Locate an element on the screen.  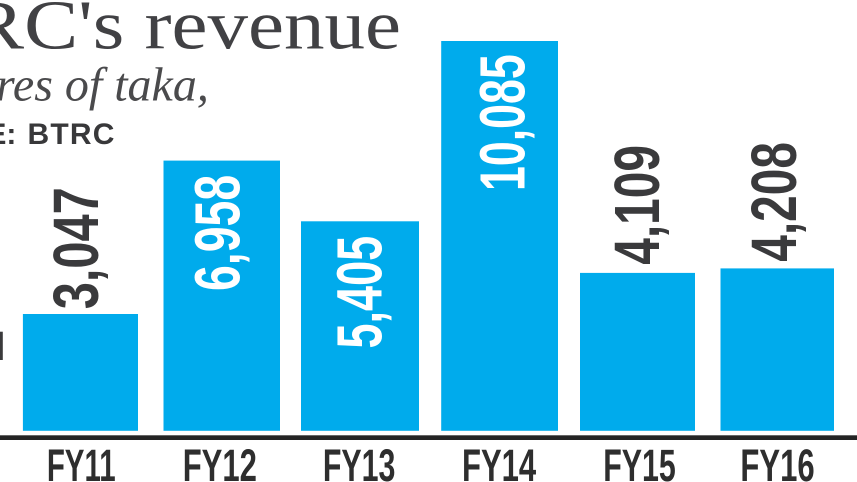
svg-text: FY13 is located at coordinates (359, 461).